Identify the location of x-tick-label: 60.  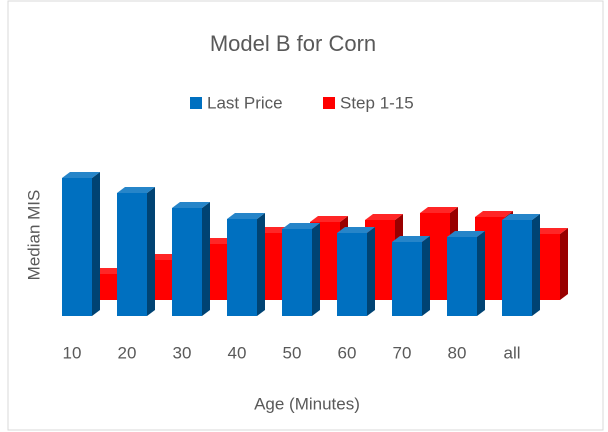
(347, 352).